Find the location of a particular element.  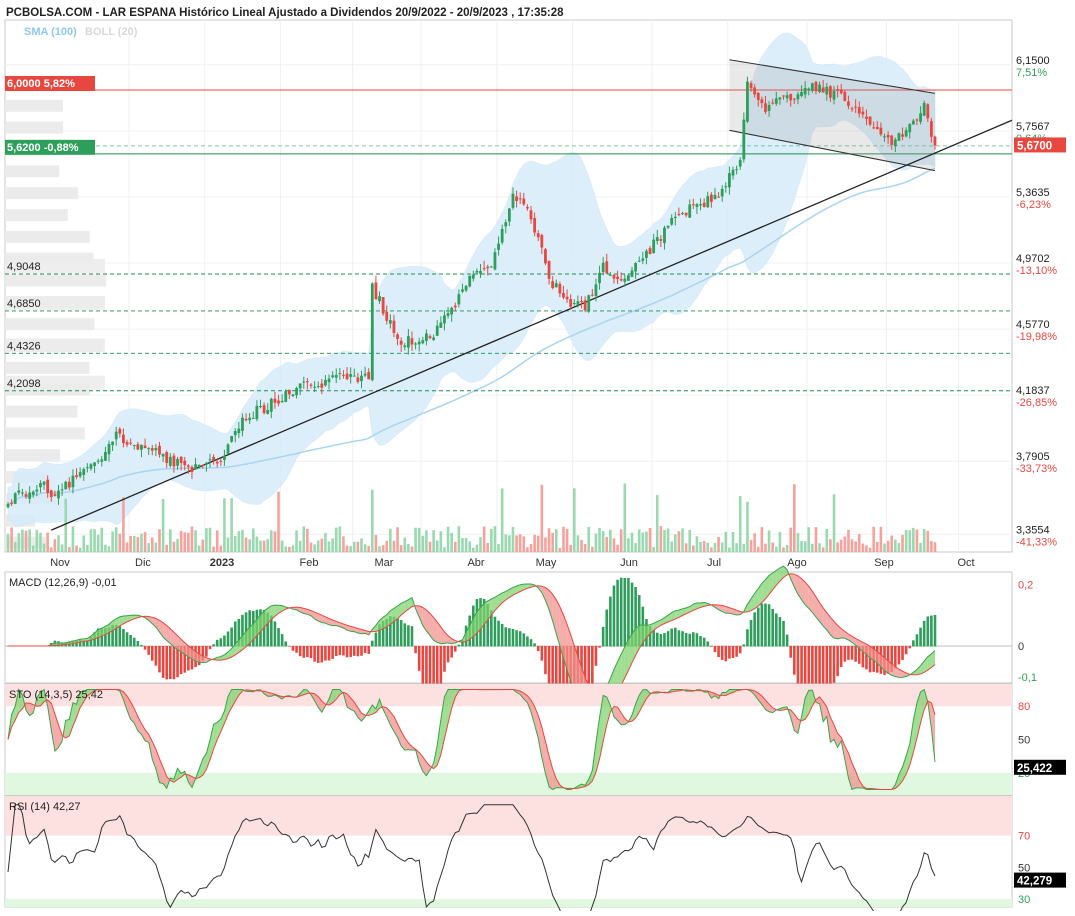

x-tick-label: Mar is located at coordinates (384, 563).